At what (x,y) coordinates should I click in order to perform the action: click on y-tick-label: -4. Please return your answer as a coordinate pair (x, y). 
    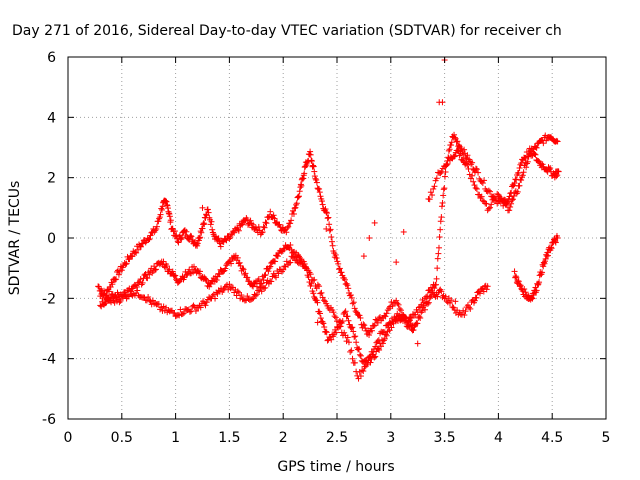
    Looking at the image, I should click on (49, 360).